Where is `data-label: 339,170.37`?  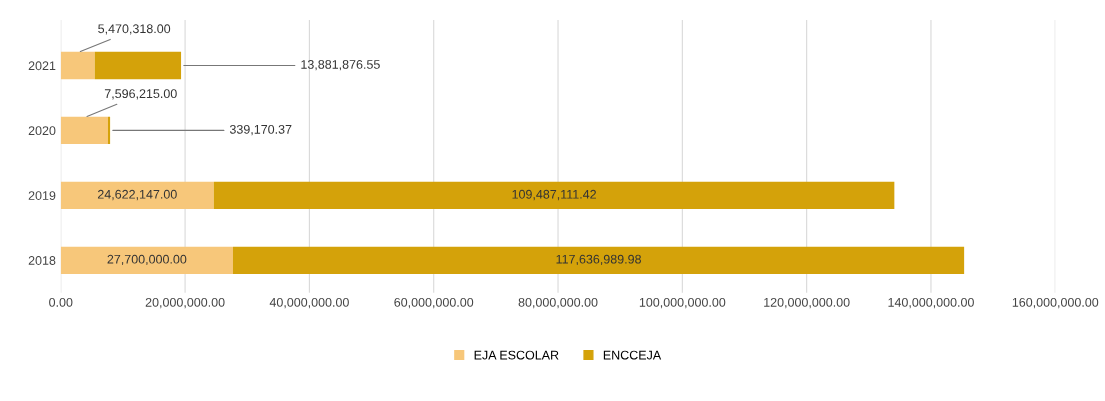 data-label: 339,170.37 is located at coordinates (260, 130).